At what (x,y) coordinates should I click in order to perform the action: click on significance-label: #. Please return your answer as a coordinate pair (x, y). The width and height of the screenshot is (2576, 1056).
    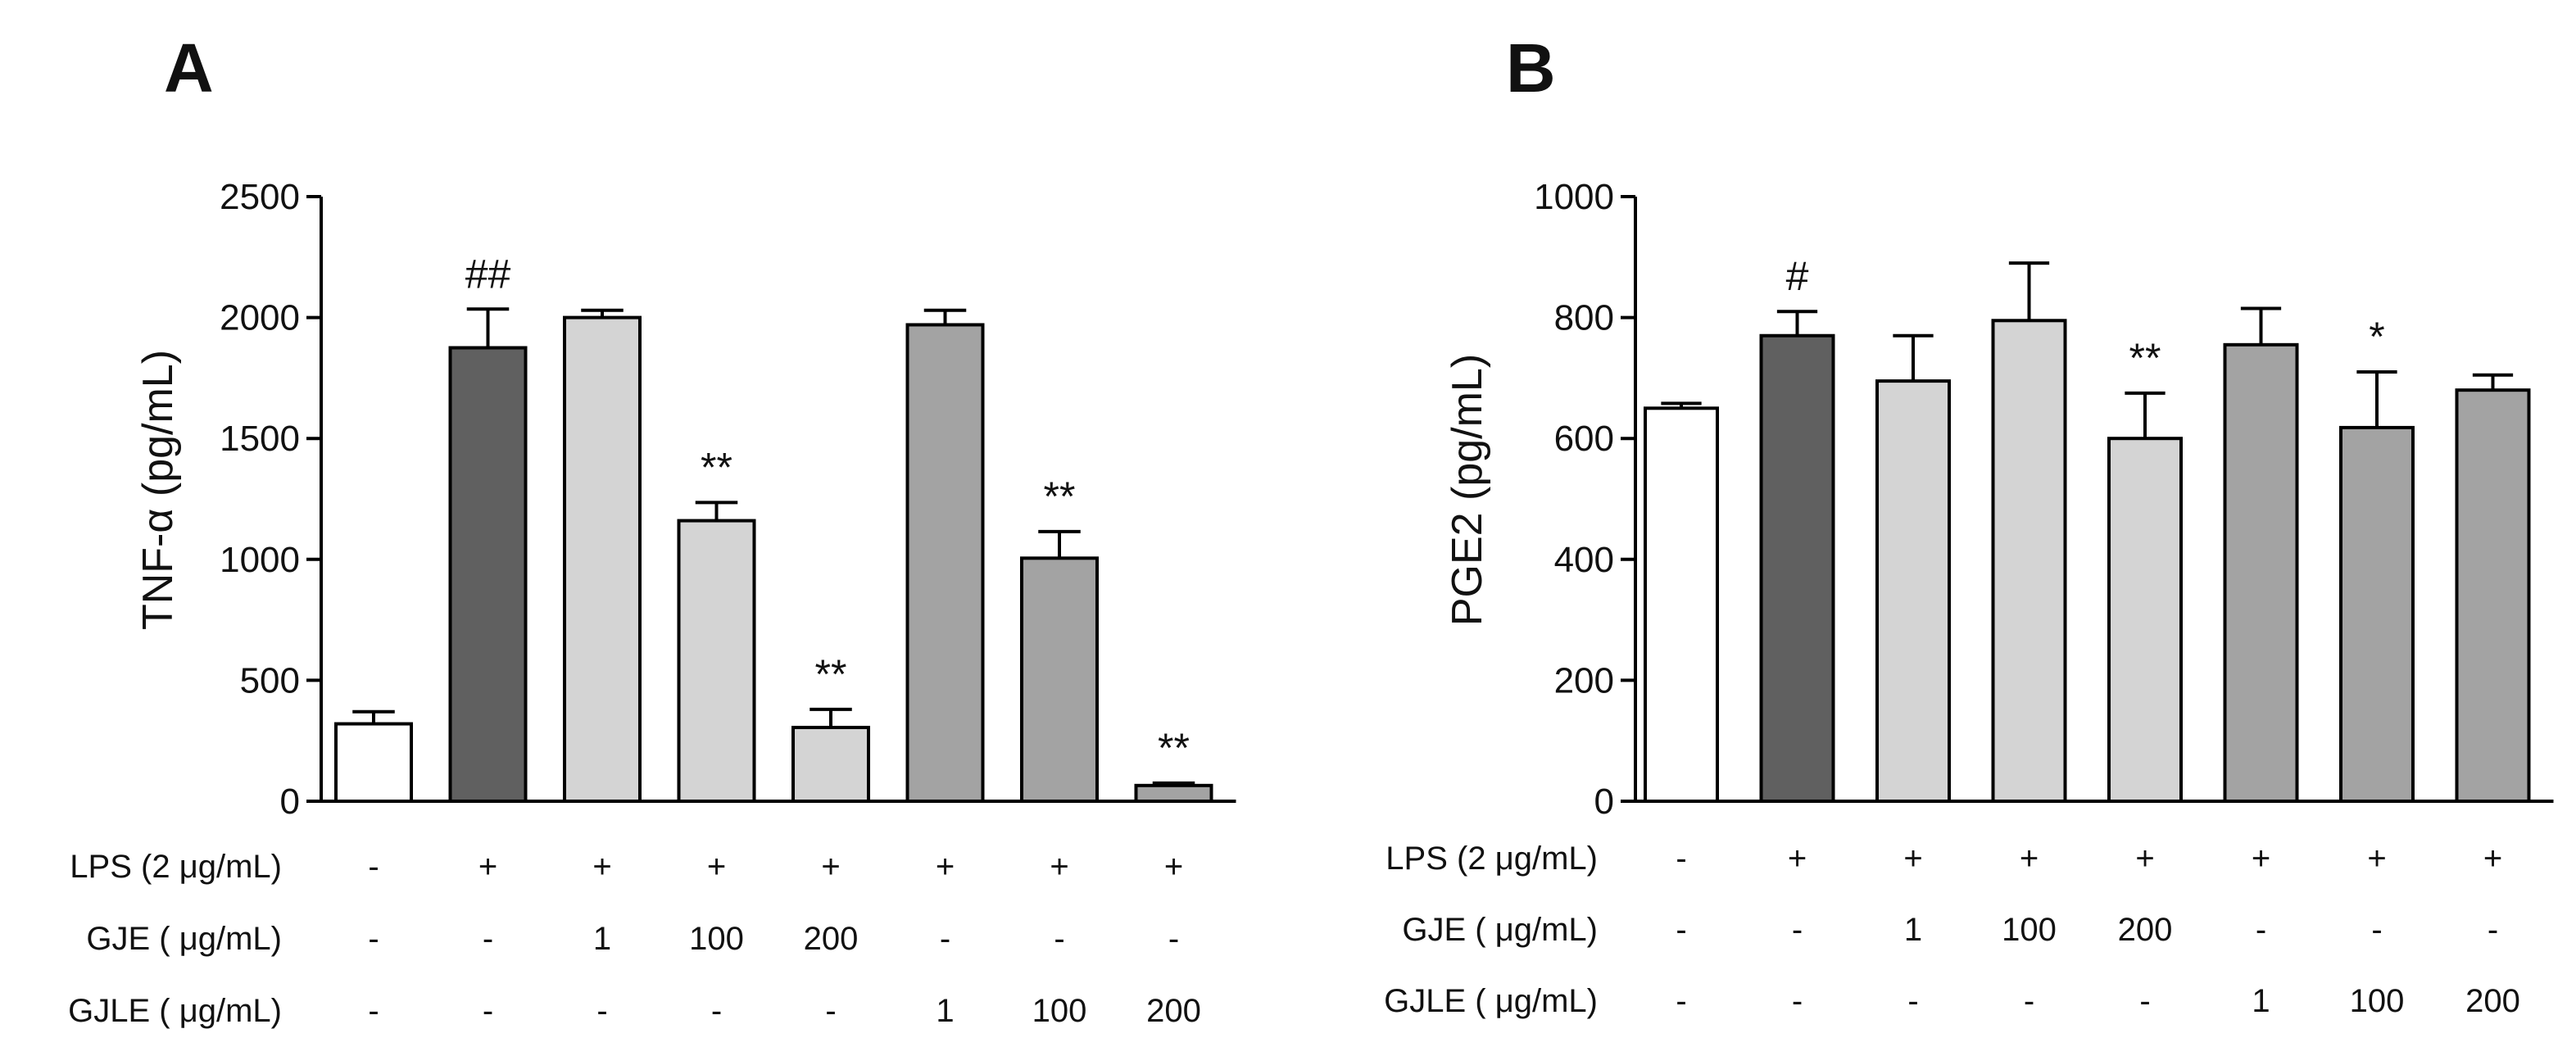
    Looking at the image, I should click on (1797, 276).